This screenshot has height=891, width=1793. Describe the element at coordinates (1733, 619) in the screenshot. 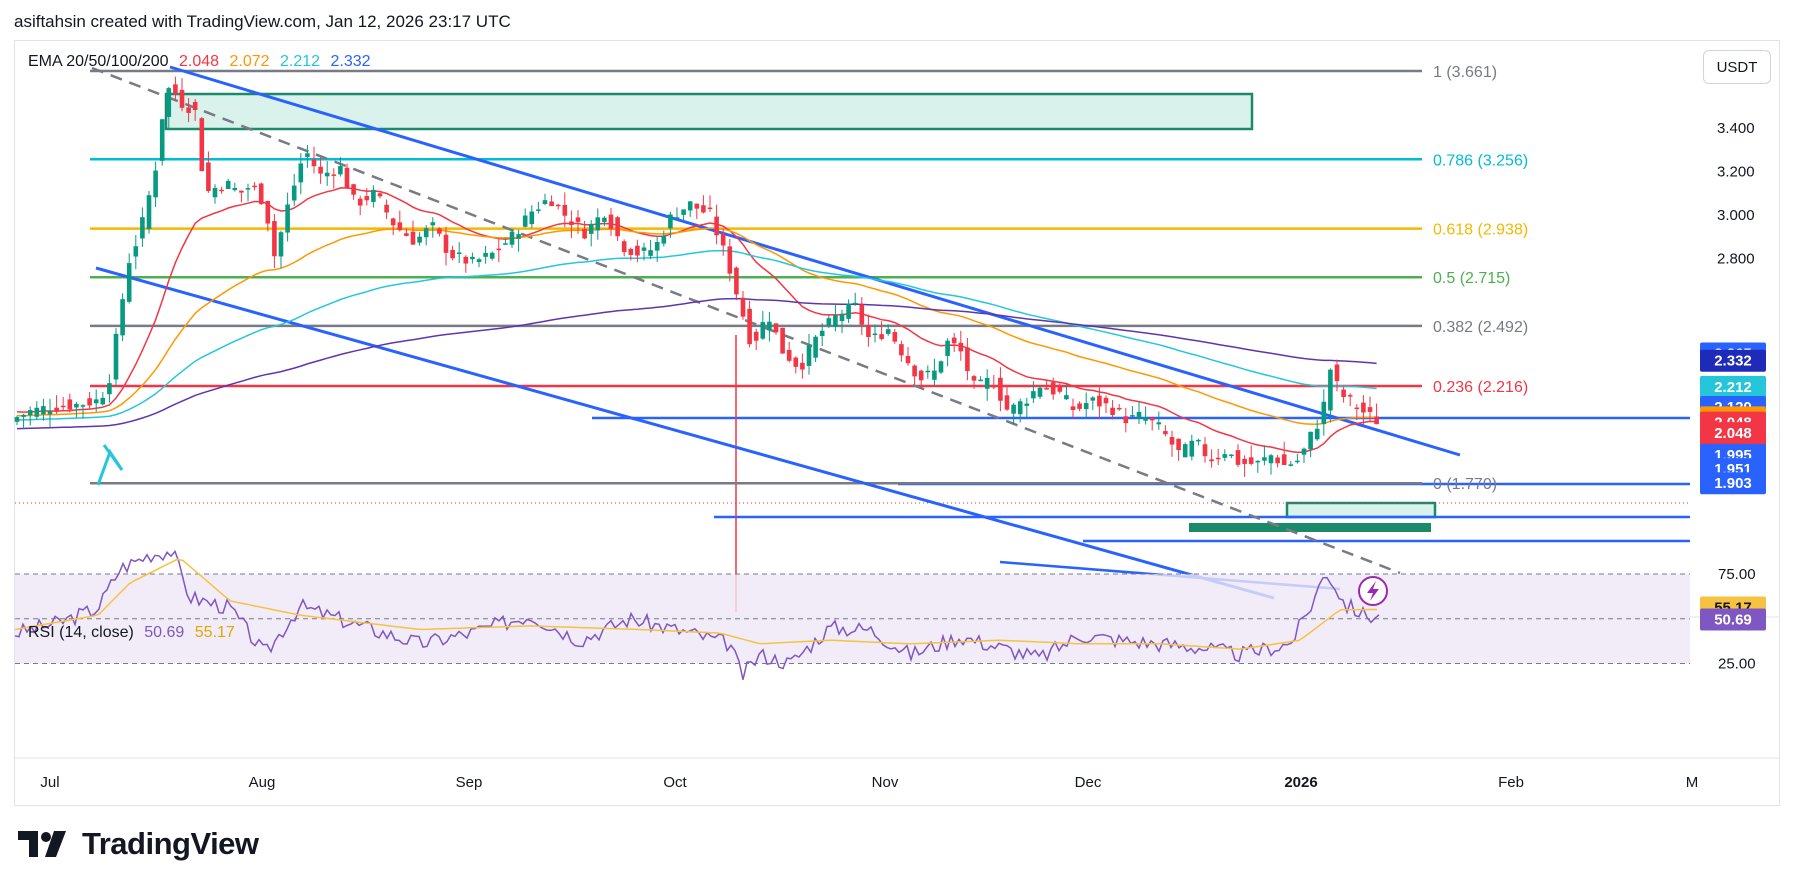

I see `rsi-tag-bg` at that location.